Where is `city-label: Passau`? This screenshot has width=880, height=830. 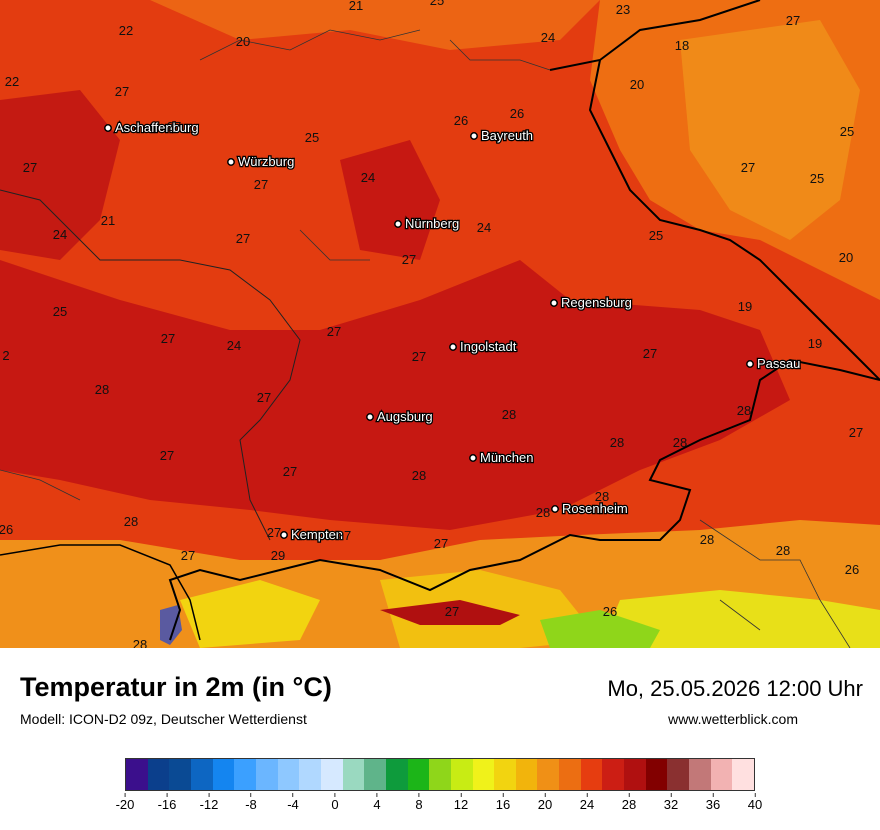
city-label: Passau is located at coordinates (778, 363).